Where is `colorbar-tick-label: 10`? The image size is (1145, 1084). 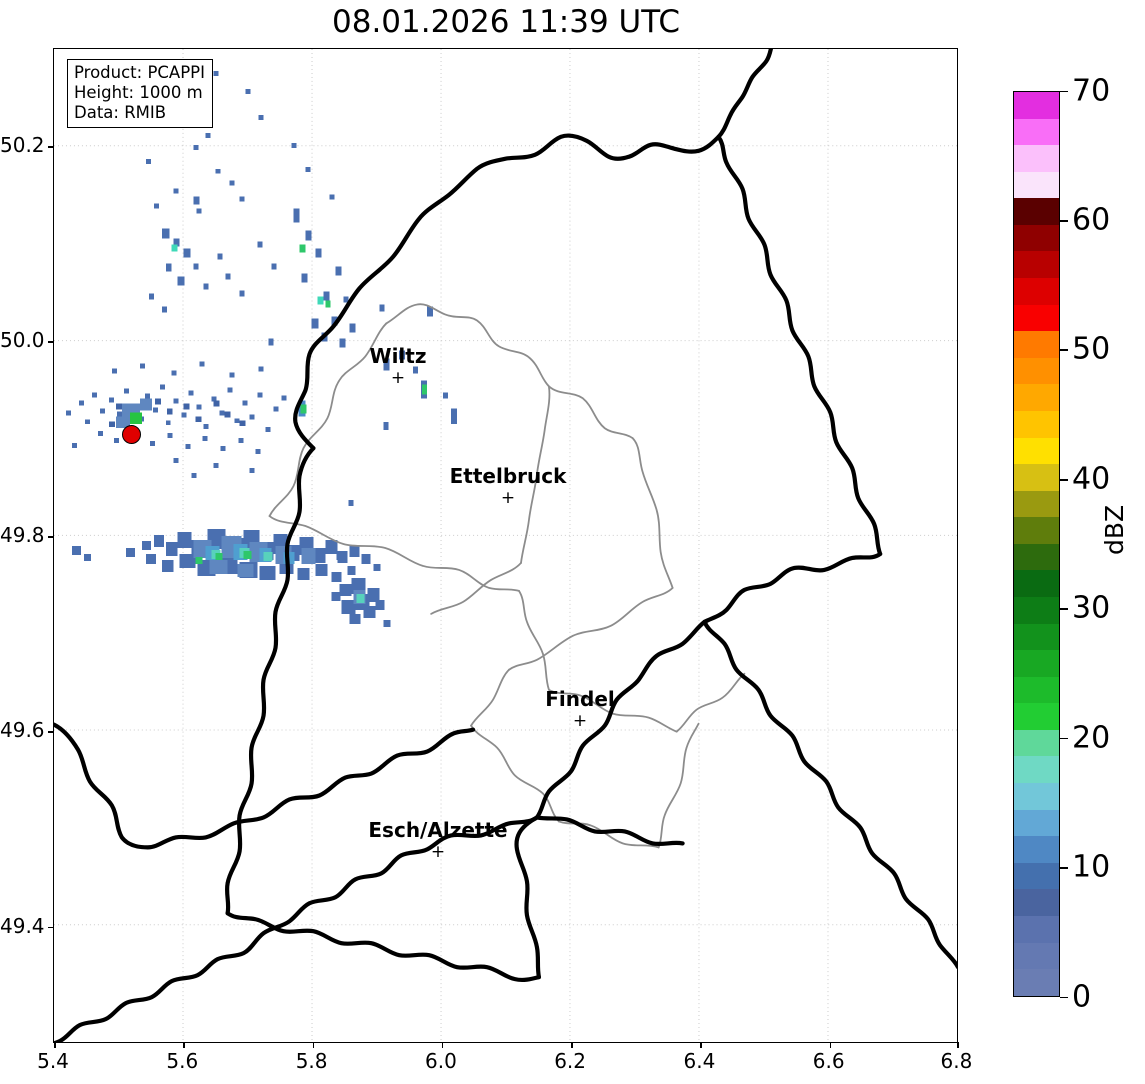 colorbar-tick-label: 10 is located at coordinates (1091, 867).